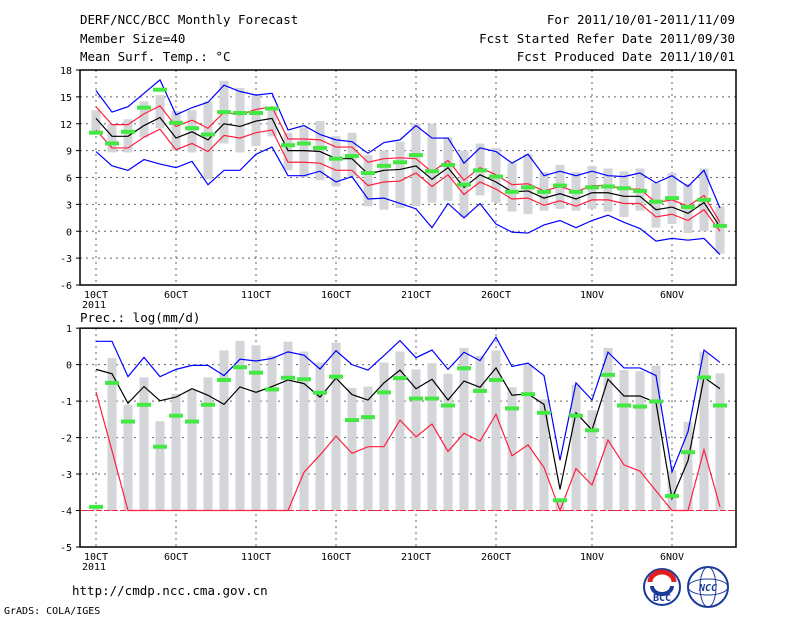  I want to click on y-tick-label: 3, so click(69, 205).